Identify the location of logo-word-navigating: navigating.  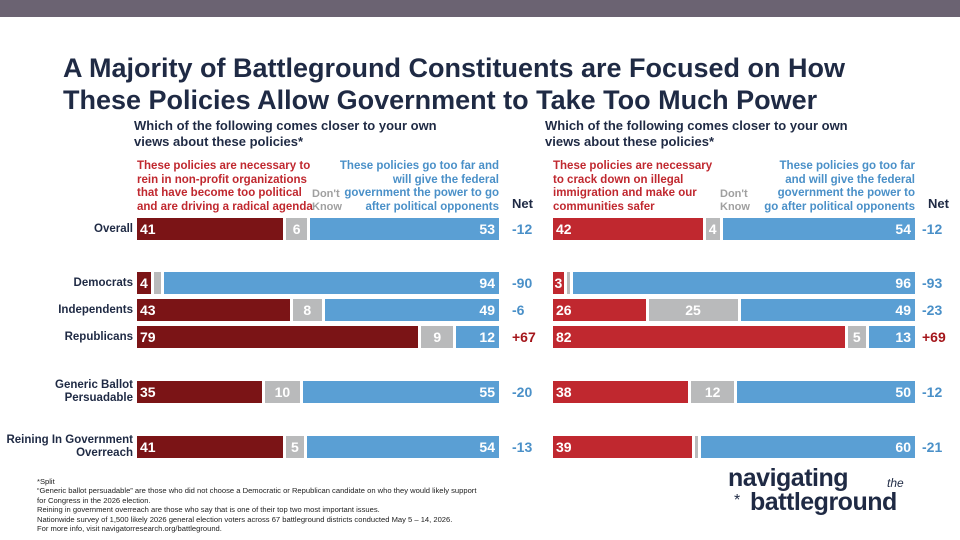
(788, 478).